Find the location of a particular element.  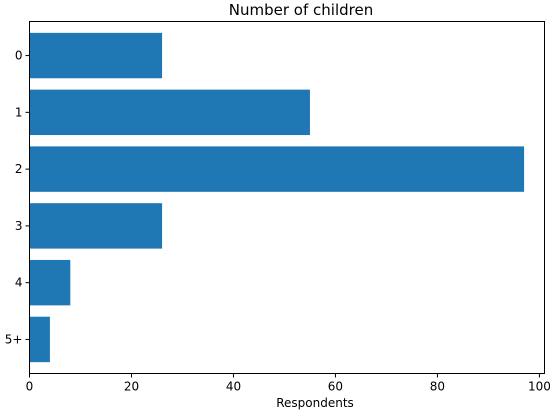

y-axis: 0 1 2 3 4 5+ is located at coordinates (17, 197).